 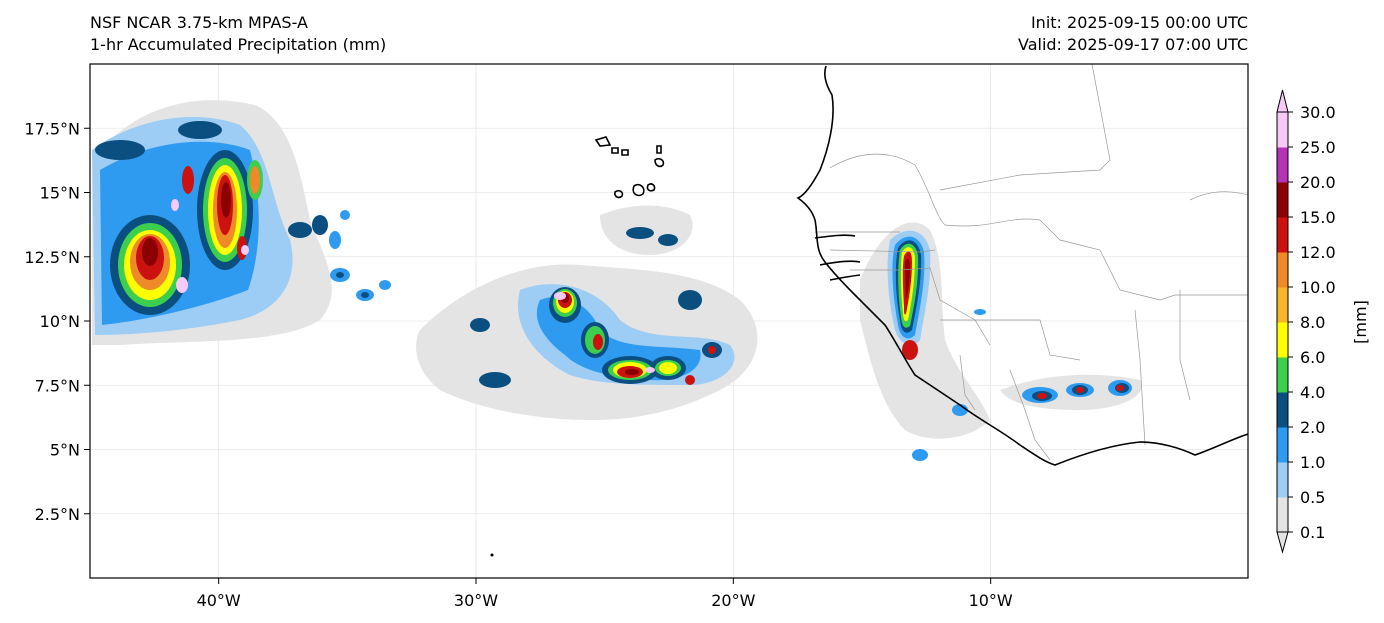 I want to click on x-tick-label: 30°W, so click(x=476, y=600).